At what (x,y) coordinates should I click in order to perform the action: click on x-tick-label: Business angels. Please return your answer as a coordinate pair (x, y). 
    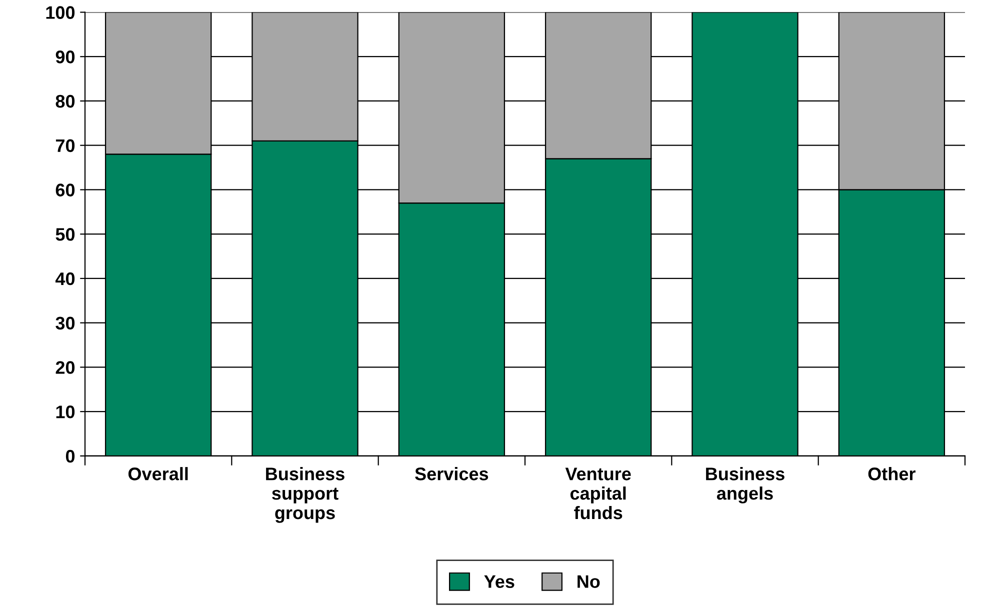
    Looking at the image, I should click on (745, 485).